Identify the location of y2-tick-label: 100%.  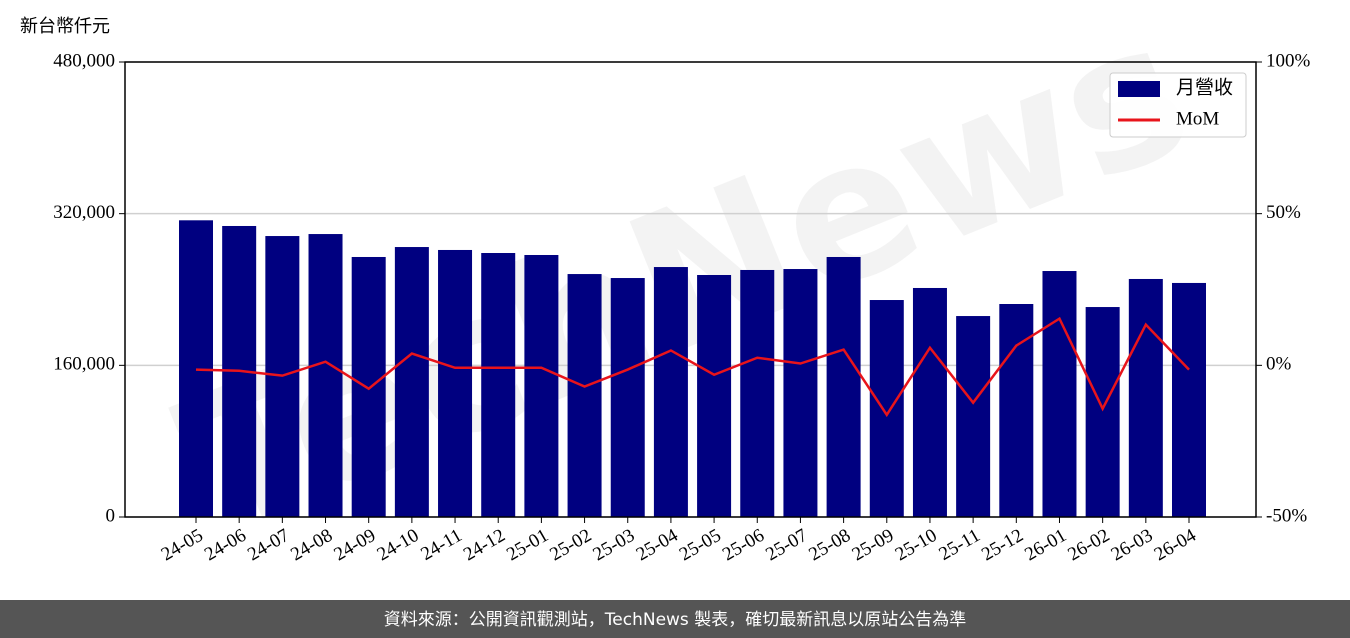
(1288, 60).